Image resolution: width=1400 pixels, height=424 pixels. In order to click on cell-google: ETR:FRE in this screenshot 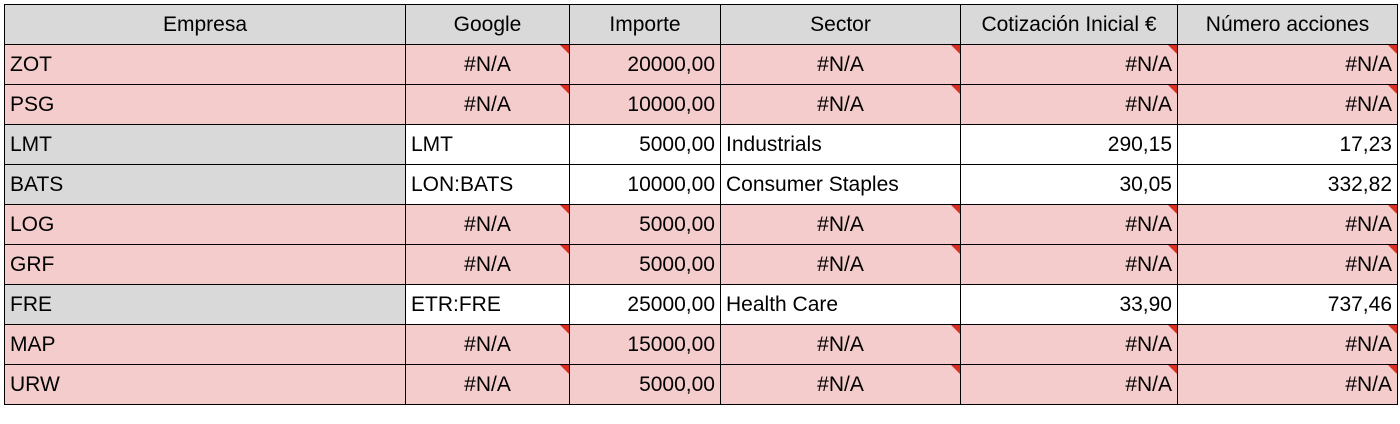, I will do `click(487, 304)`.